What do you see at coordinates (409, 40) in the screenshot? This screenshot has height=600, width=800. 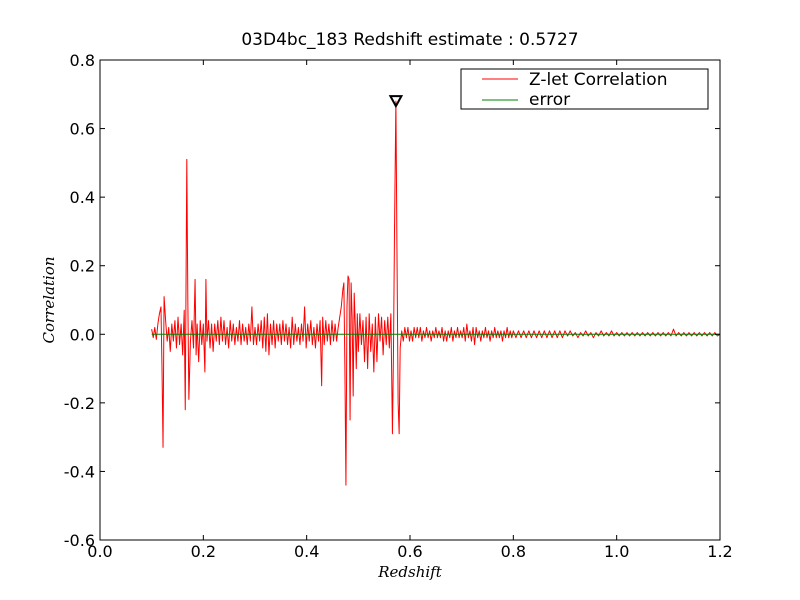 I see `chart-title: 03D4bc_183 Redshift estimate : 0.5727` at bounding box center [409, 40].